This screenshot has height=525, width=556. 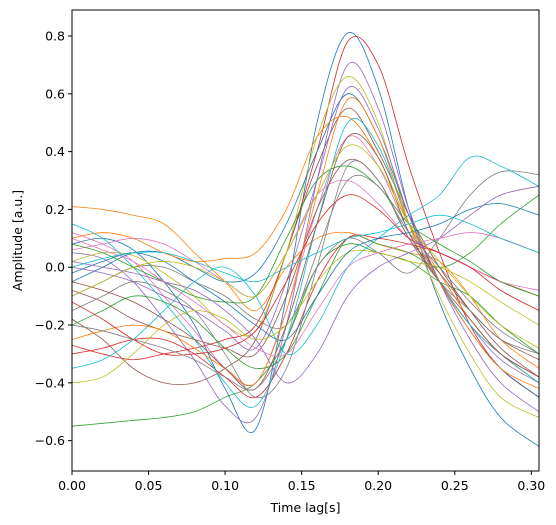 I want to click on y-tick-label: 0.6, so click(x=55, y=93).